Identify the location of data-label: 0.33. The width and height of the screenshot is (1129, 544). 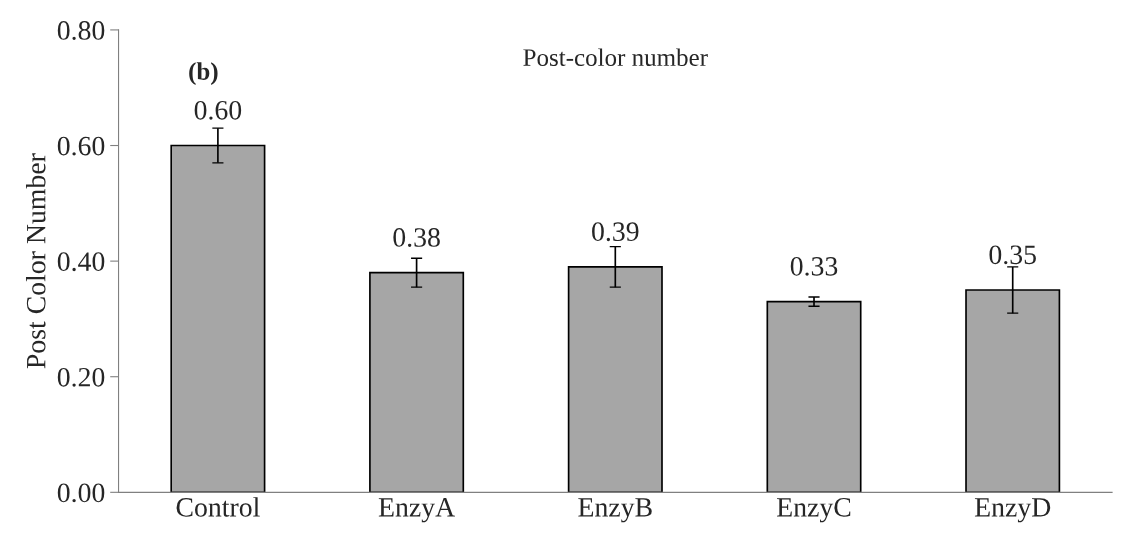
(814, 266).